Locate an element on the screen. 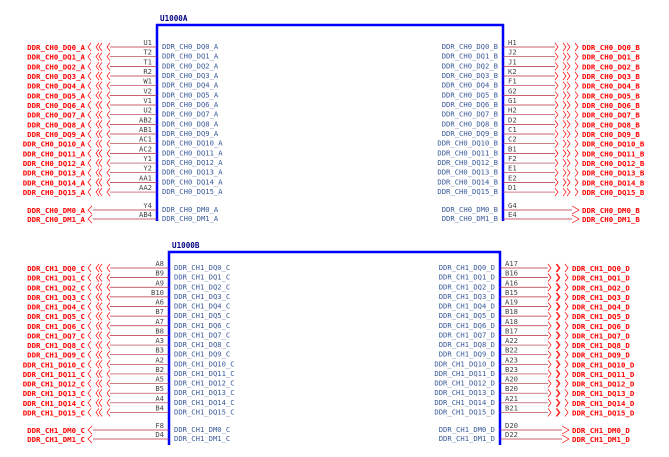 This screenshot has width=669, height=457. net-label: DDR_CH0_DQ7_B is located at coordinates (611, 115).